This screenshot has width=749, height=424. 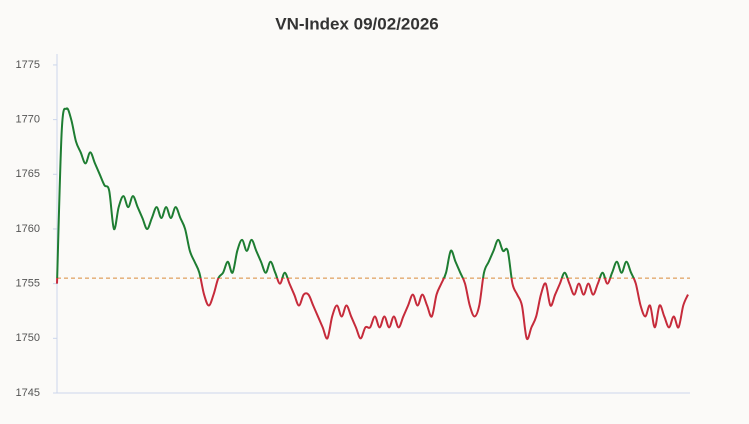 I want to click on y-tick-label: 1765, so click(x=28, y=174).